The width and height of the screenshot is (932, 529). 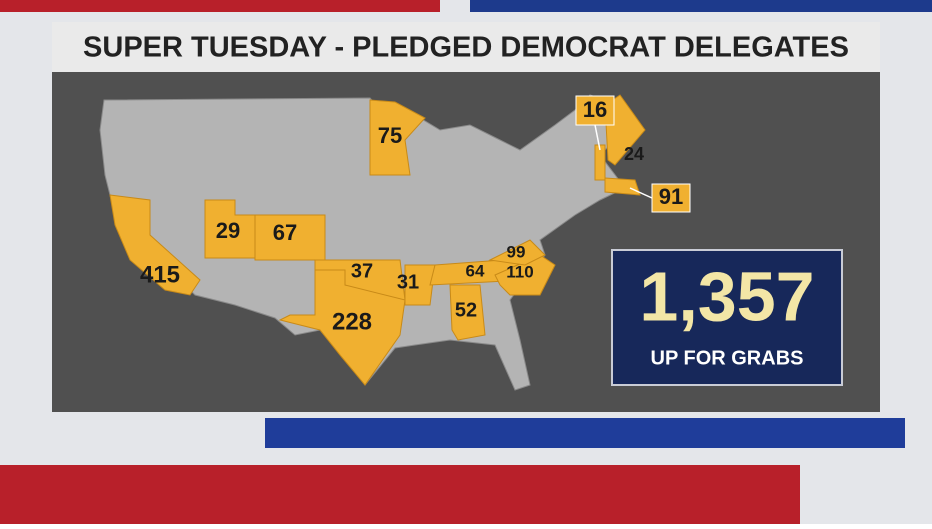 What do you see at coordinates (475, 270) in the screenshot?
I see `state-label: 64` at bounding box center [475, 270].